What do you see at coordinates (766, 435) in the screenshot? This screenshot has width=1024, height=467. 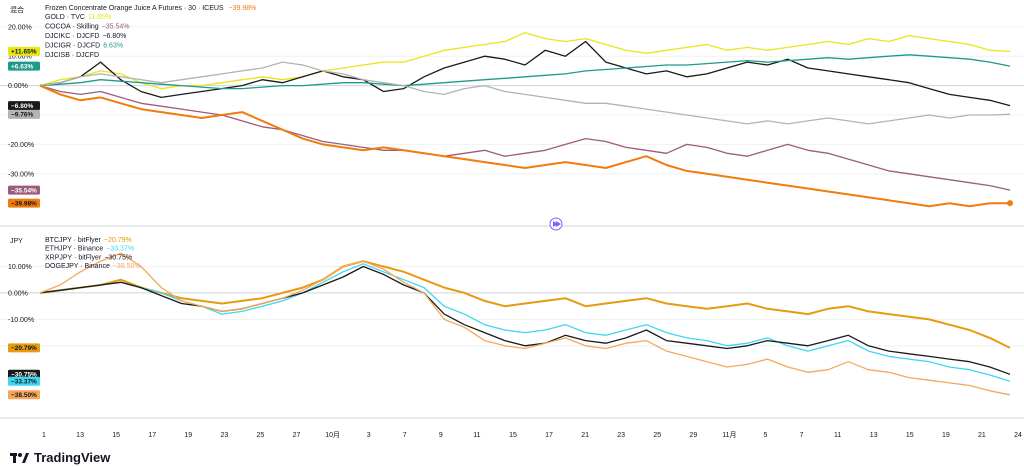 I see `x-tick-label: 5` at bounding box center [766, 435].